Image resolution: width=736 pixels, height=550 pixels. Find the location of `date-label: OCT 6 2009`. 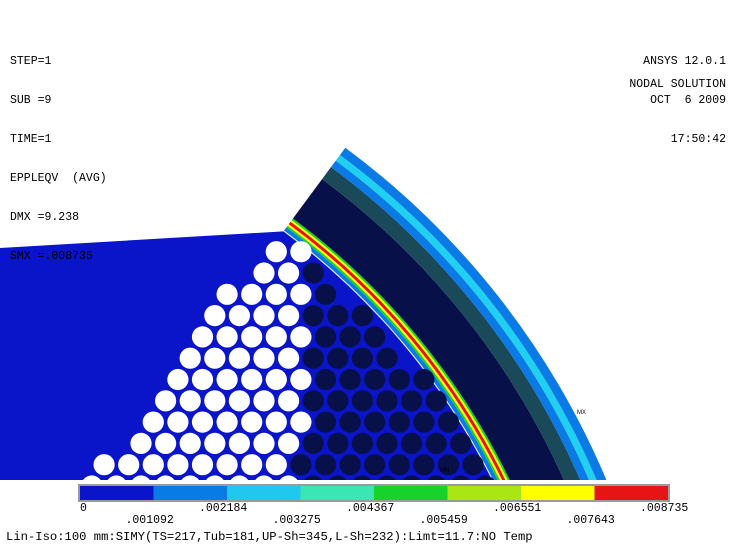

date-label: OCT 6 2009 is located at coordinates (688, 100).